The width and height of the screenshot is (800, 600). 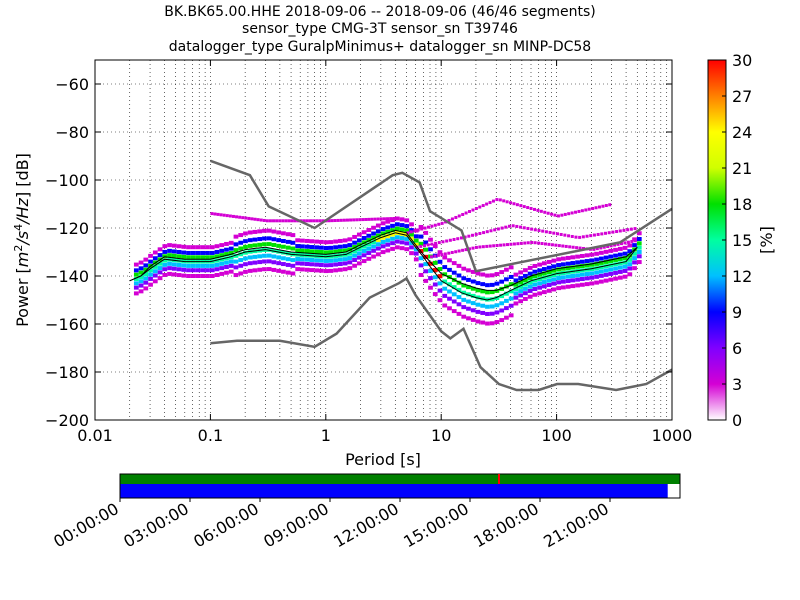 What do you see at coordinates (499, 479) in the screenshot?
I see `coverage-marker` at bounding box center [499, 479].